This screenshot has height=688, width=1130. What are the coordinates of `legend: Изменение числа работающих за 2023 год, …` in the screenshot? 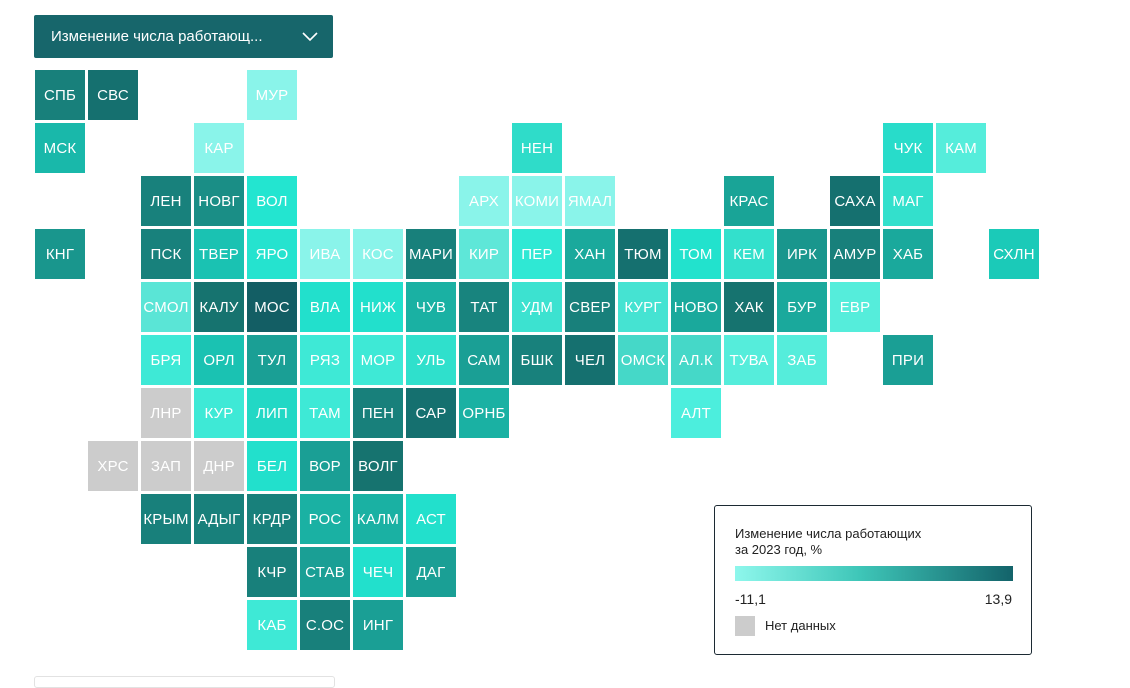 It's located at (873, 580).